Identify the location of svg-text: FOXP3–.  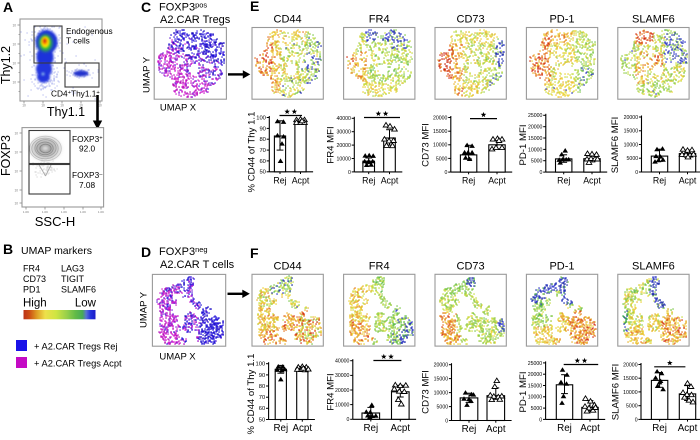
(87, 175).